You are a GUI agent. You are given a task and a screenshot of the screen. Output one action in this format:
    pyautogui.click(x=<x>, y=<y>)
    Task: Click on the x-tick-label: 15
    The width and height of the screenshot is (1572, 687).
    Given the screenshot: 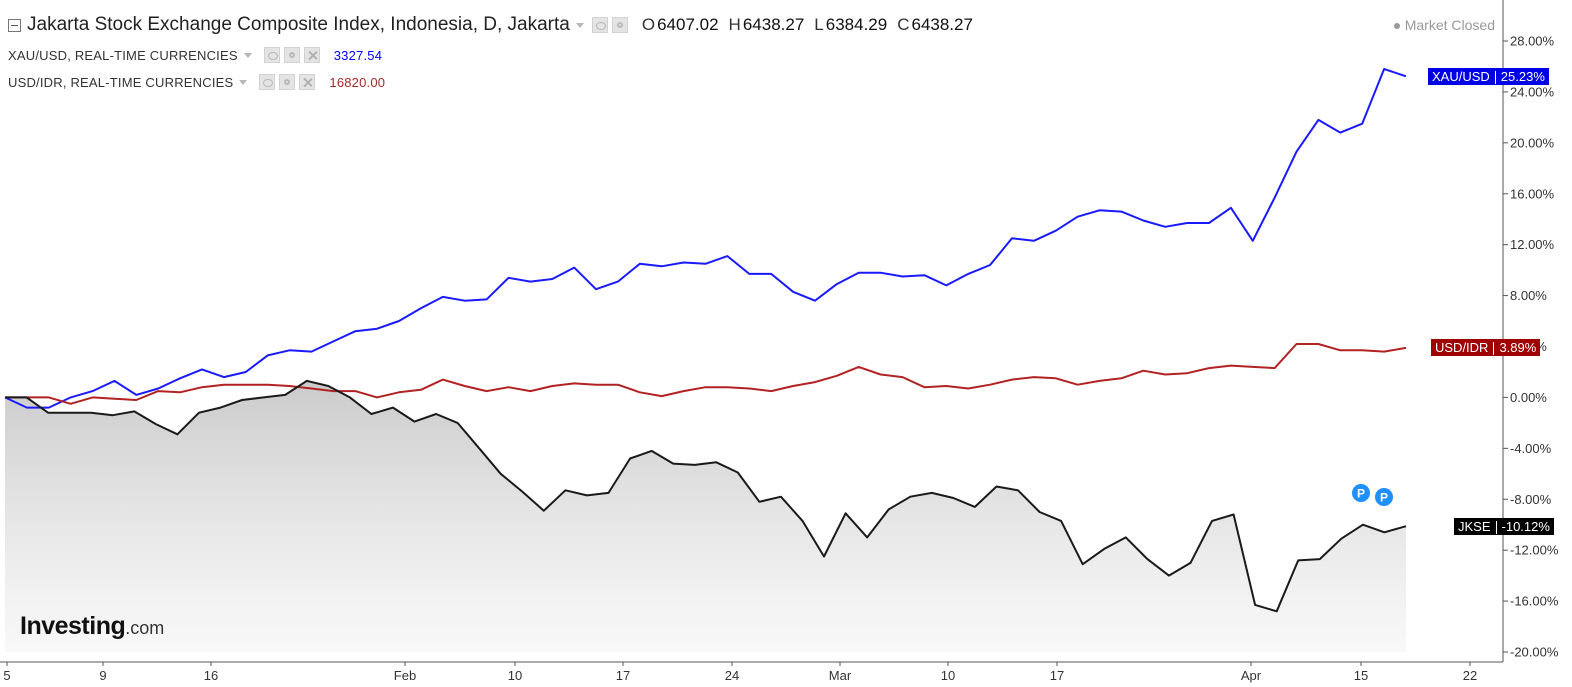 What is the action you would take?
    pyautogui.click(x=1361, y=675)
    